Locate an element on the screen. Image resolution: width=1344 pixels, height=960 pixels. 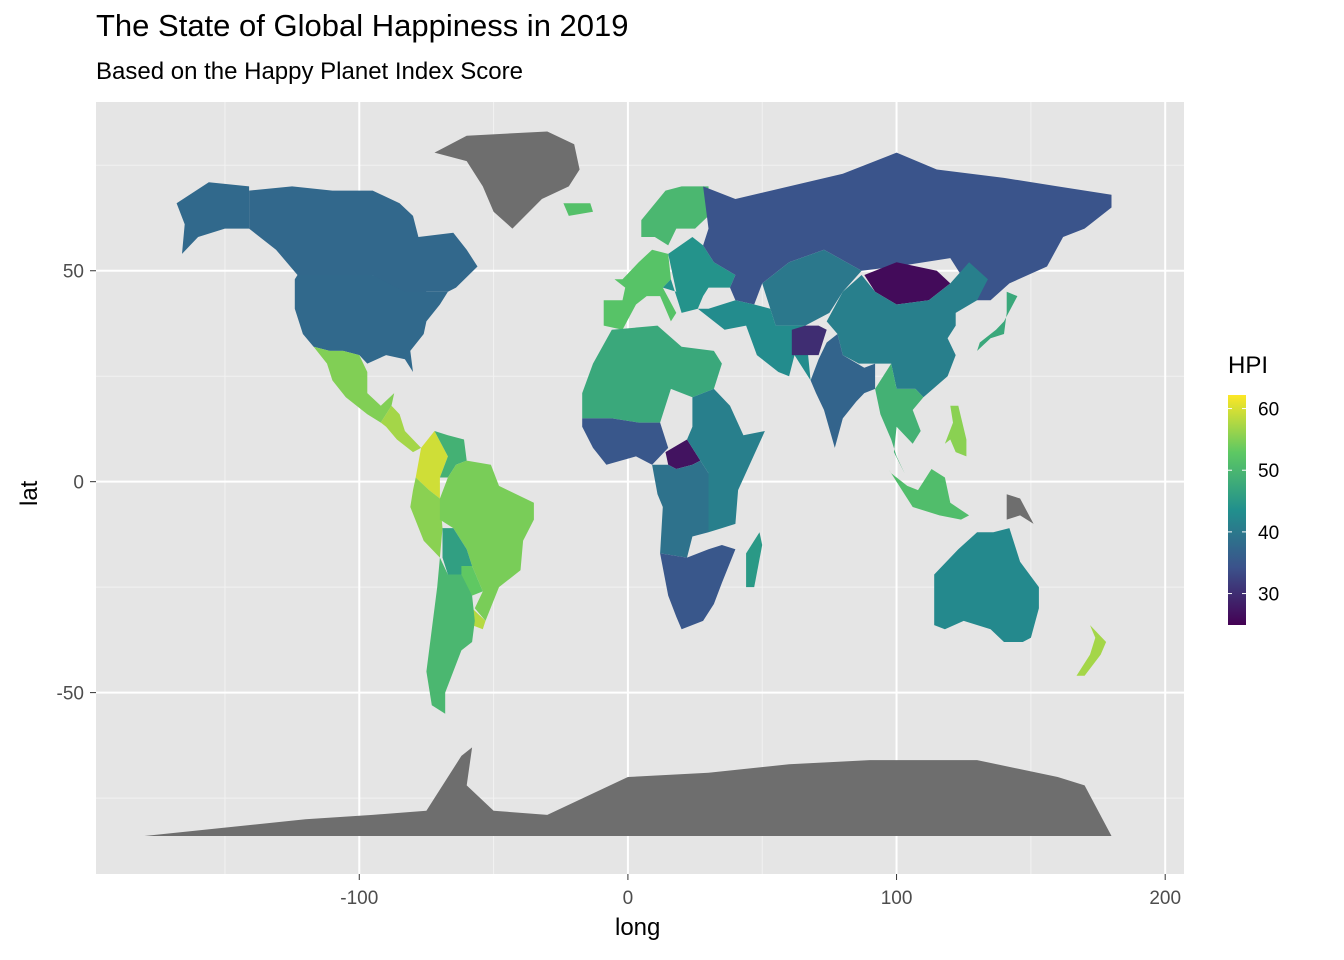
region-china is located at coordinates (907, 330).